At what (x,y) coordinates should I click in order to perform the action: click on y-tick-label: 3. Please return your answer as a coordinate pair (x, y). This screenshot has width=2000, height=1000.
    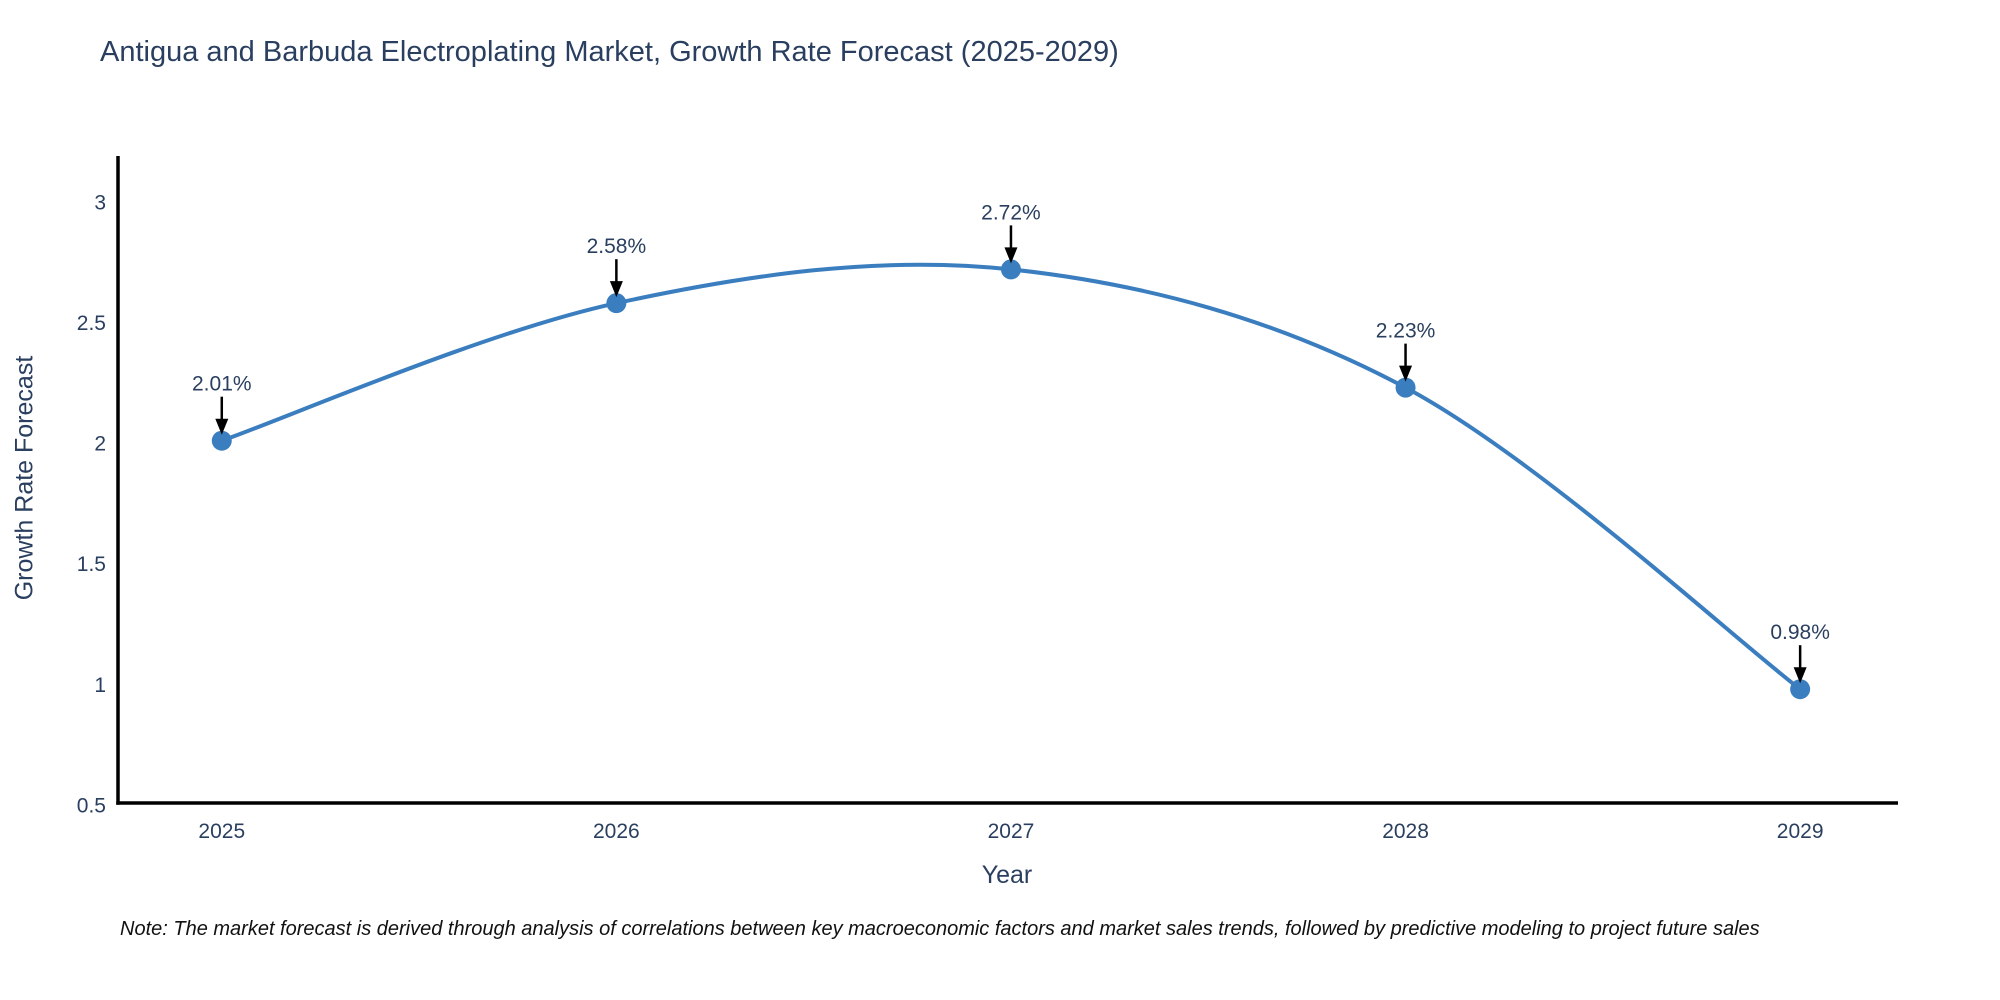
    Looking at the image, I should click on (100, 202).